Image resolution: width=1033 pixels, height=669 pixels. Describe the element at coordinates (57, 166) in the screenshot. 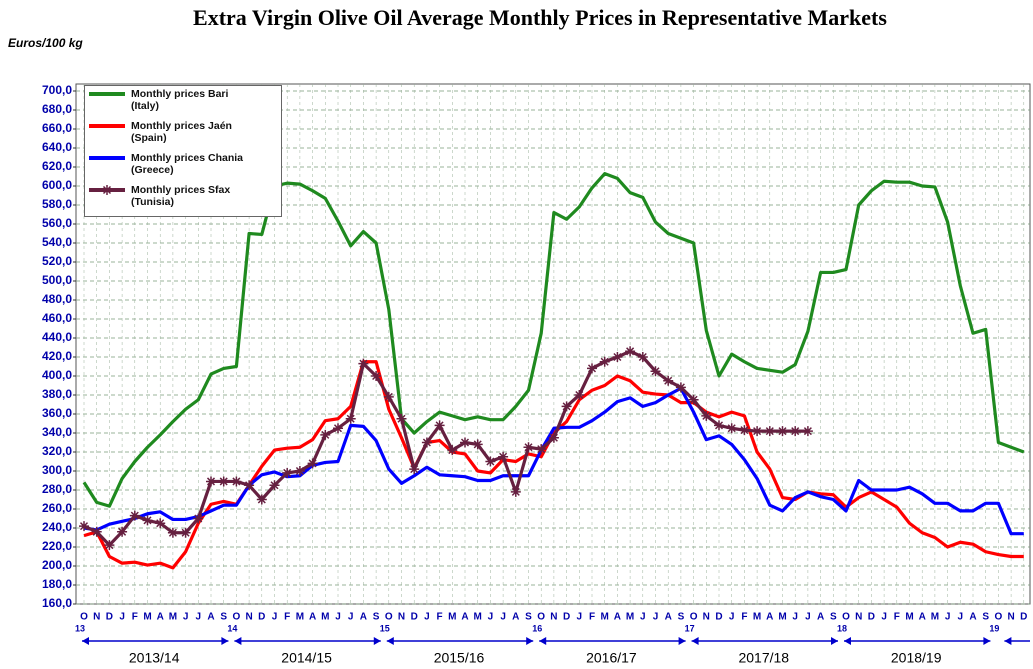

I see `y-tick-label: 620,0` at that location.